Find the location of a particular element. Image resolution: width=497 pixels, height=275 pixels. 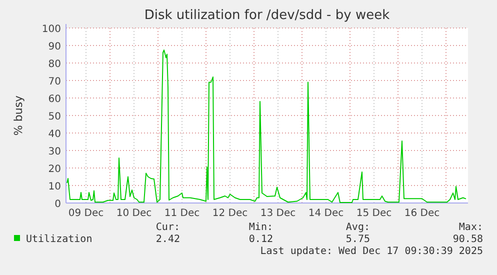

y-tick-label: 70 is located at coordinates (54, 82).